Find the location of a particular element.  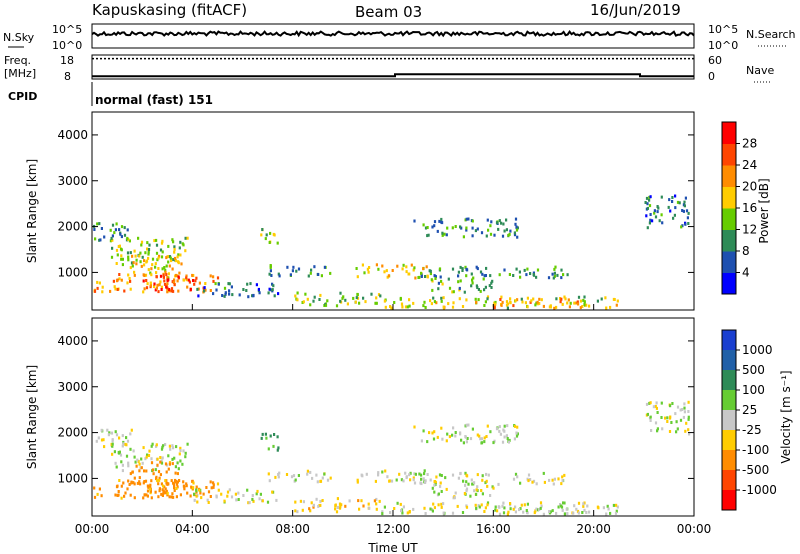

station-title: Kapuskasing (fitACF) is located at coordinates (169, 10).